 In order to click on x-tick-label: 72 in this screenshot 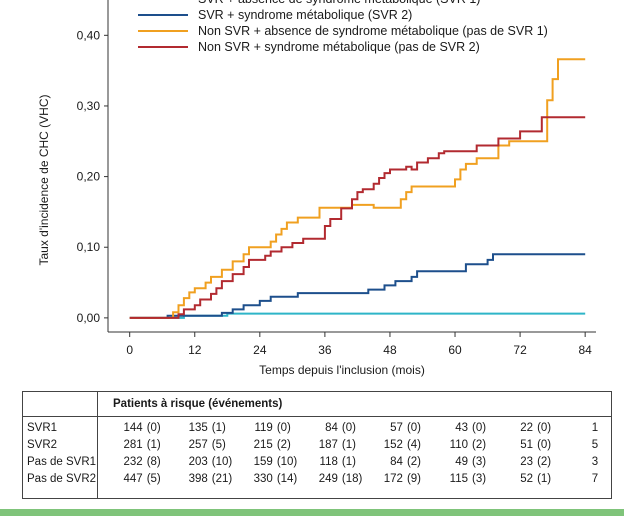, I will do `click(520, 350)`.